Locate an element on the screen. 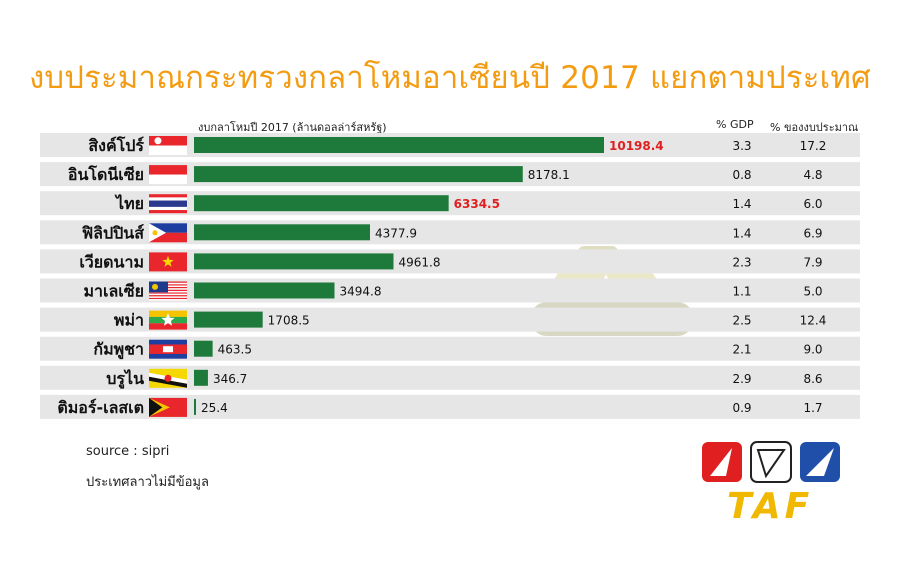 The width and height of the screenshot is (900, 563). data-label: 10198.4 is located at coordinates (636, 146).